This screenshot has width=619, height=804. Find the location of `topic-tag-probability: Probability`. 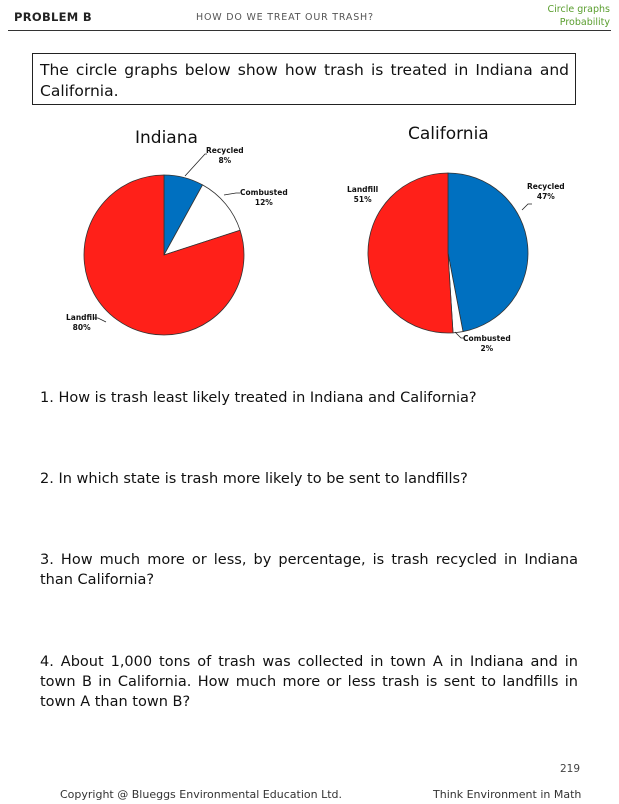

topic-tag-probability: Probability is located at coordinates (584, 22).